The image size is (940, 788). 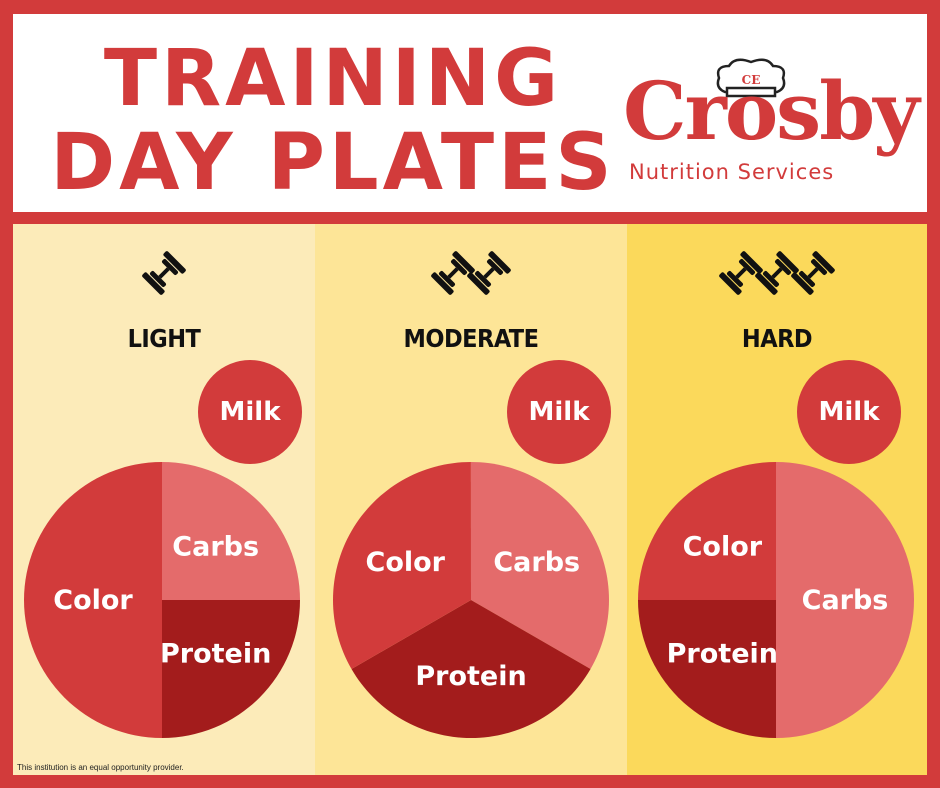 What do you see at coordinates (777, 338) in the screenshot?
I see `level-label: HARD` at bounding box center [777, 338].